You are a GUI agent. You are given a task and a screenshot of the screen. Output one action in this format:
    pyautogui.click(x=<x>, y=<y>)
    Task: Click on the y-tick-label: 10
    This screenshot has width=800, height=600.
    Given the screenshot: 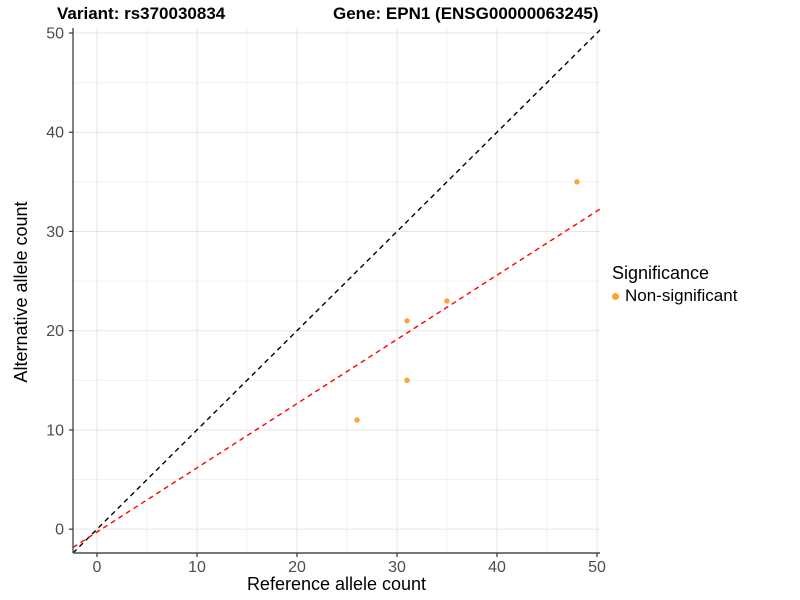 What is the action you would take?
    pyautogui.click(x=55, y=430)
    